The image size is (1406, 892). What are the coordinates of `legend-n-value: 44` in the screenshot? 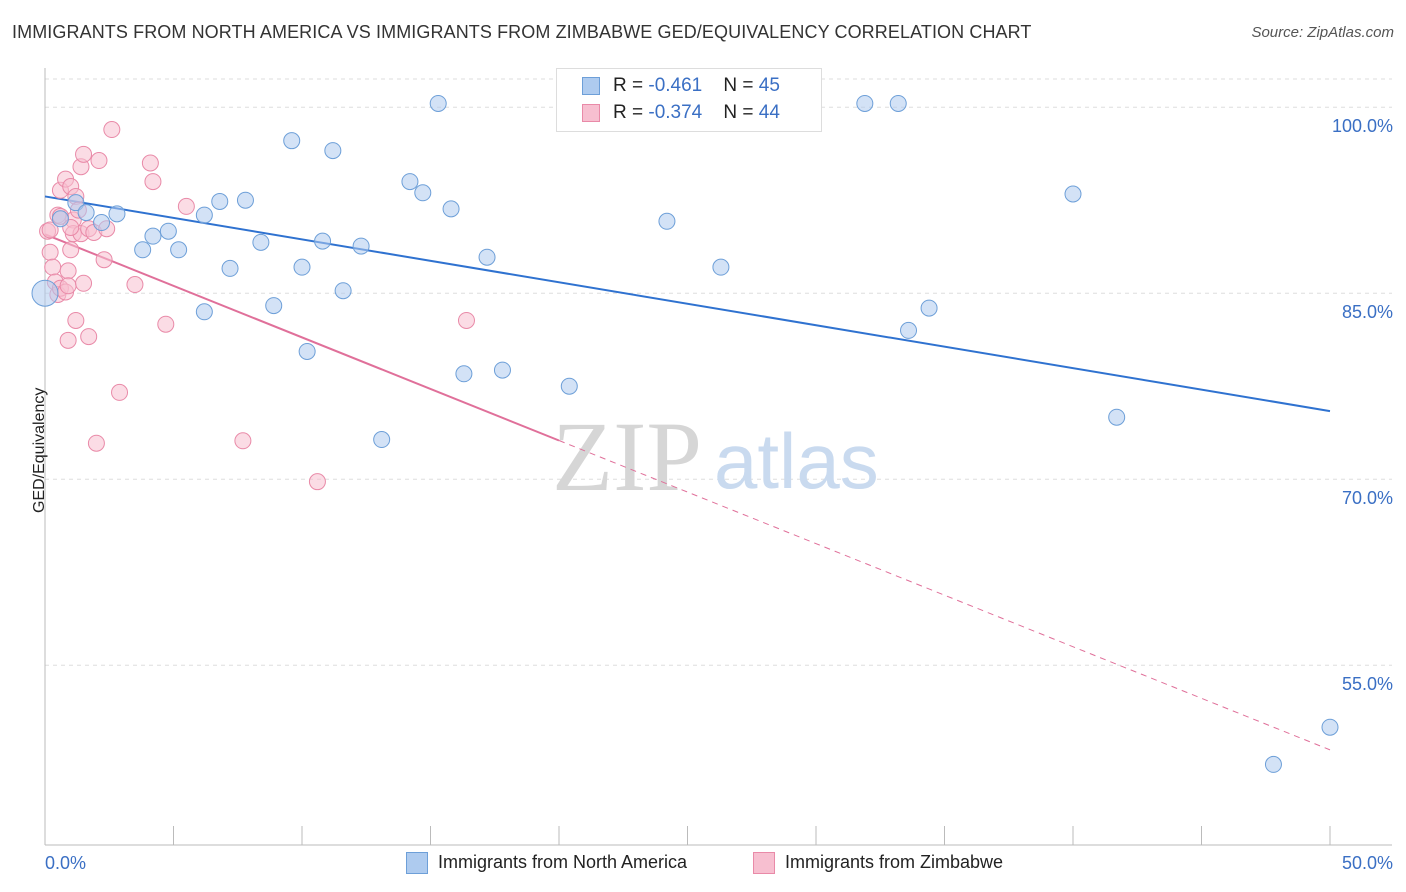 It's located at (769, 112).